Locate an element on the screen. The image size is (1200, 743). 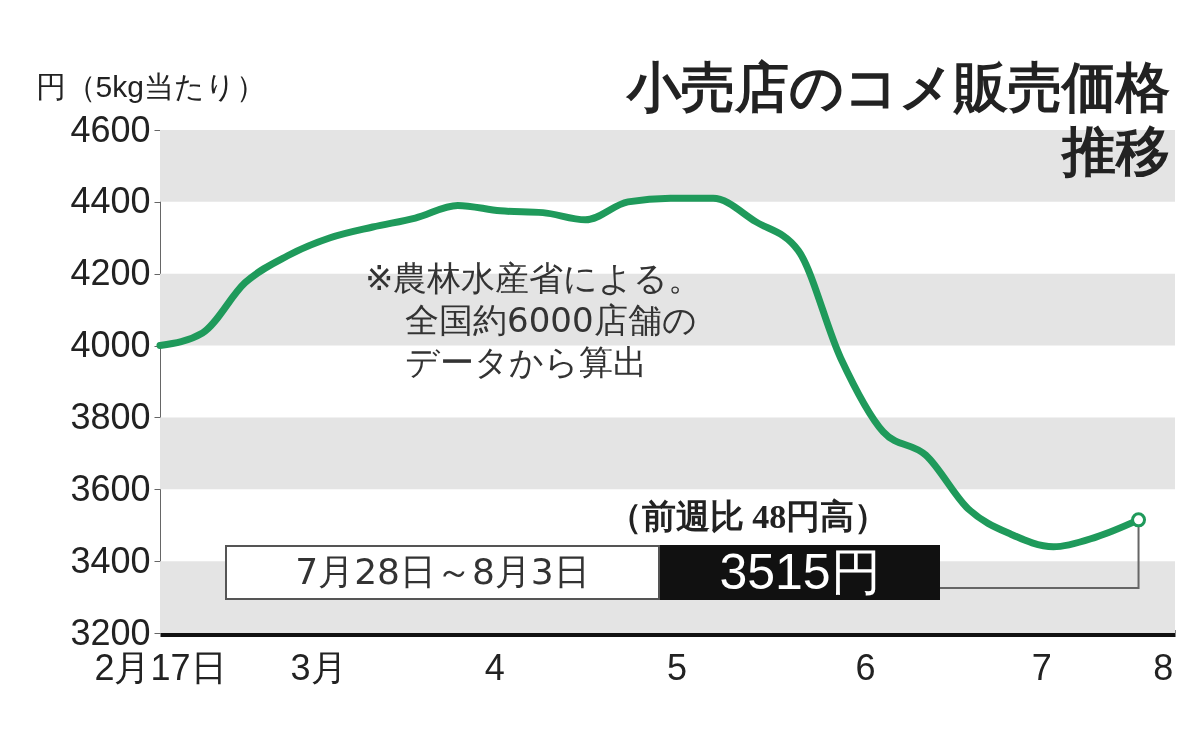
x-tick-label: 6 is located at coordinates (865, 667).